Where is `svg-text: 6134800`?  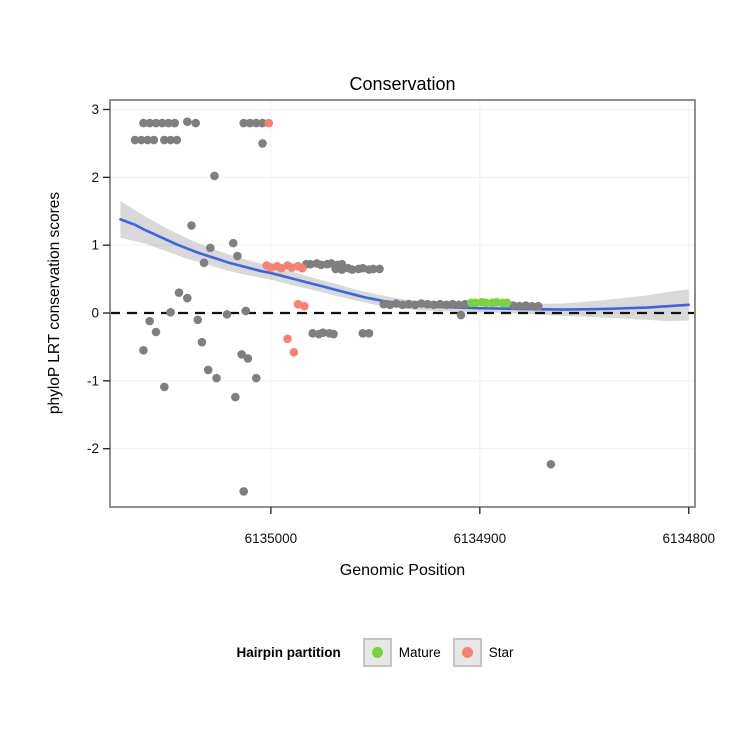
svg-text: 6134800 is located at coordinates (688, 538).